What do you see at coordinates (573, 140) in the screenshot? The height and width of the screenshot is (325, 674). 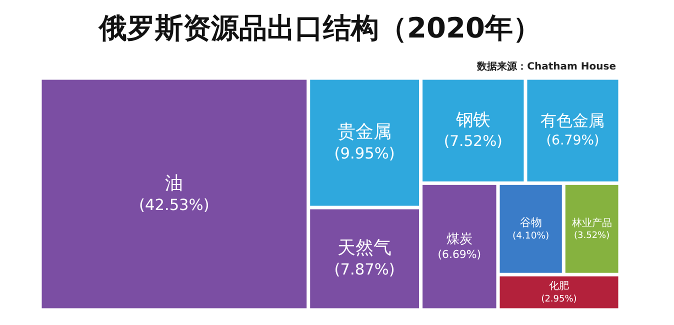 I see `data-label: (6.79%)` at bounding box center [573, 140].